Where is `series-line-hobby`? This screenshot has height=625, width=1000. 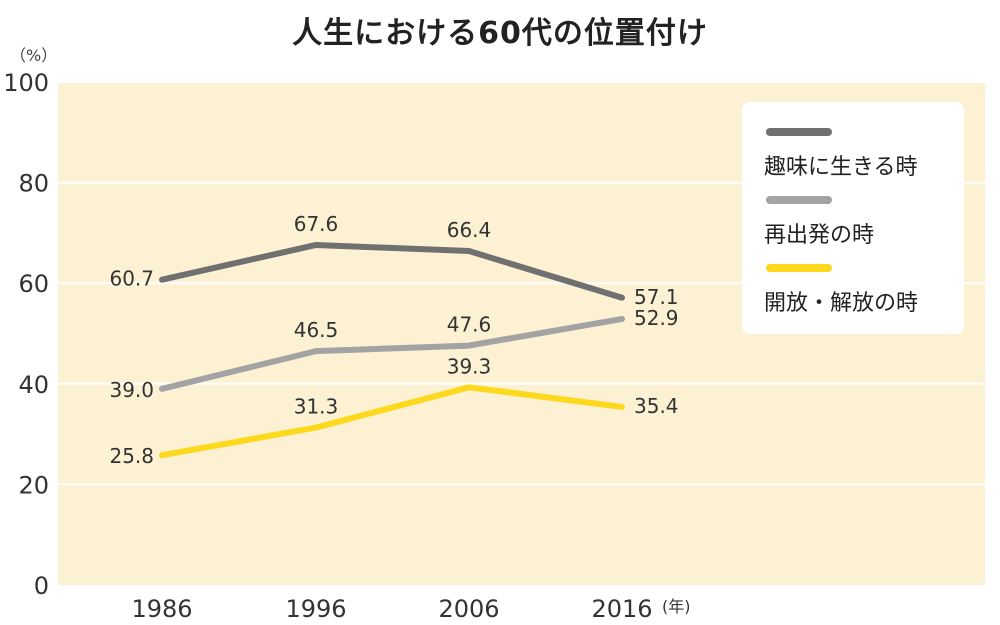 series-line-hobby is located at coordinates (392, 271).